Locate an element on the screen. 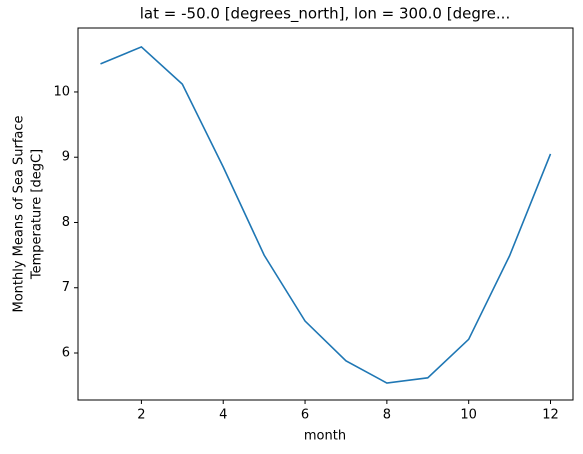 The width and height of the screenshot is (583, 454). x-tick-label: 6 is located at coordinates (305, 415).